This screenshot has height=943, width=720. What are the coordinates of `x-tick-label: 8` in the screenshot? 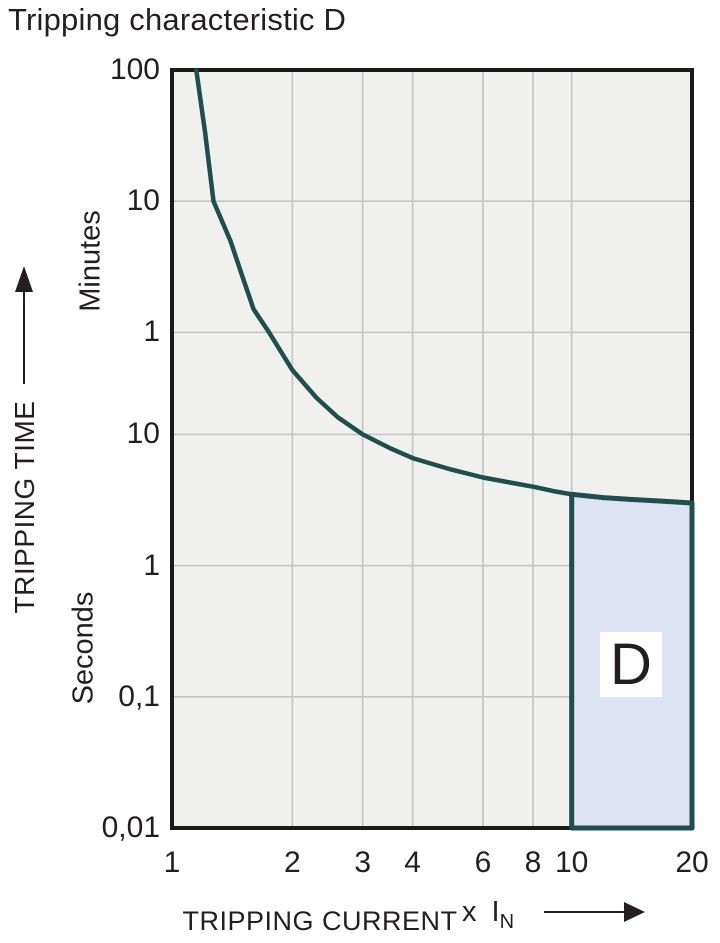 It's located at (533, 862).